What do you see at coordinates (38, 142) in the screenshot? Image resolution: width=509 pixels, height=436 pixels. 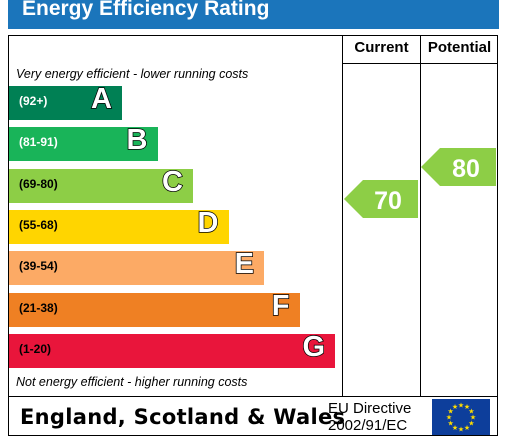 I see `band-range-label: (81-91)` at bounding box center [38, 142].